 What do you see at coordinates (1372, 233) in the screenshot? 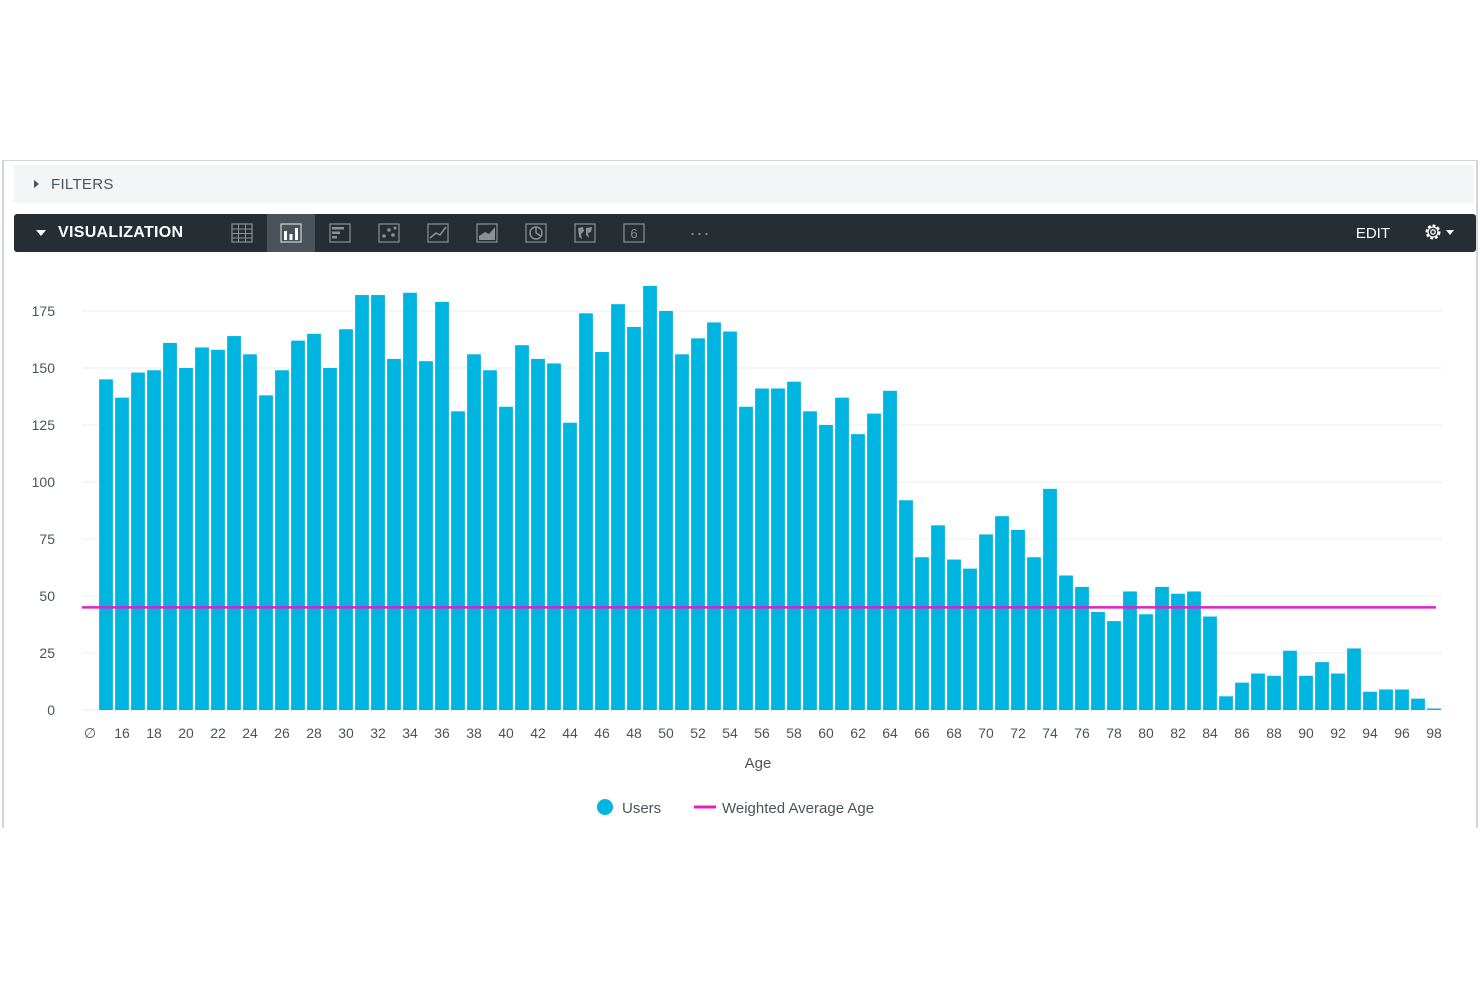
I see `edit-button: EDIT` at bounding box center [1372, 233].